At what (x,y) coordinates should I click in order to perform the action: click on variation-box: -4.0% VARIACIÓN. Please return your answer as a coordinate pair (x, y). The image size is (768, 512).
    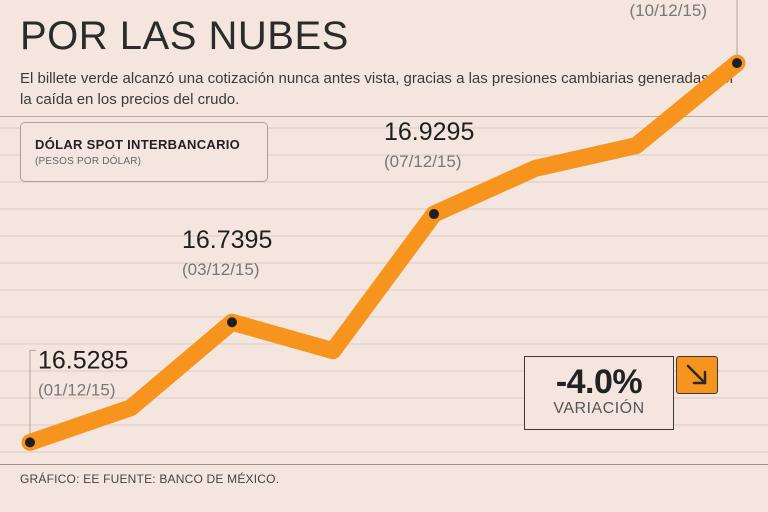
    Looking at the image, I should click on (599, 393).